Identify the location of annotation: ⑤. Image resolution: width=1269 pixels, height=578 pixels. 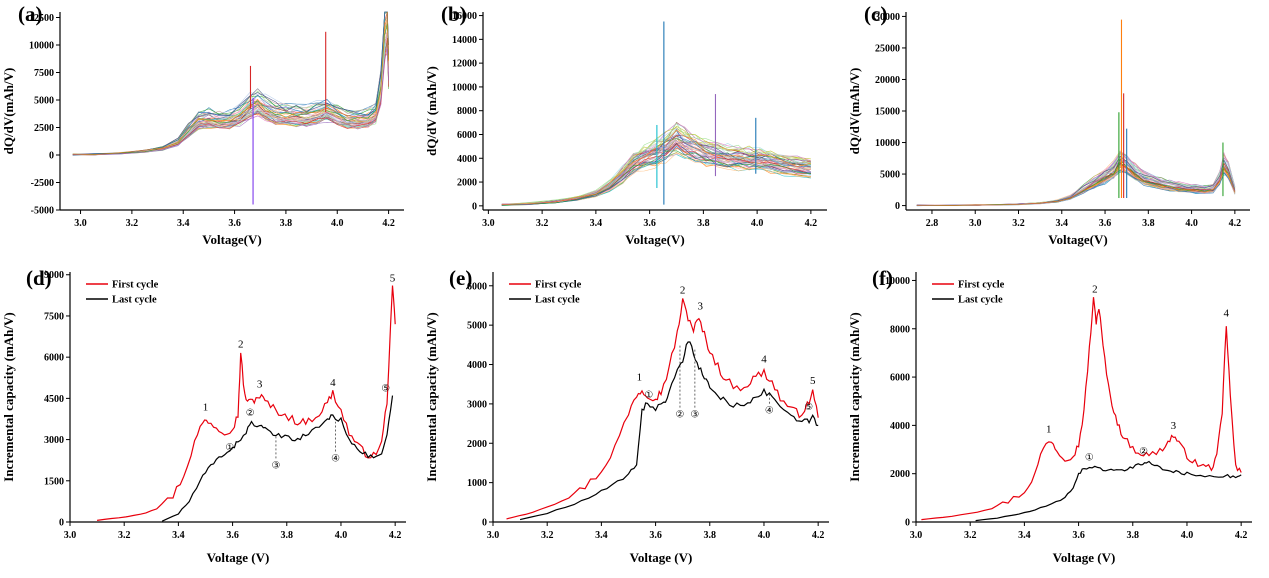
(385, 389).